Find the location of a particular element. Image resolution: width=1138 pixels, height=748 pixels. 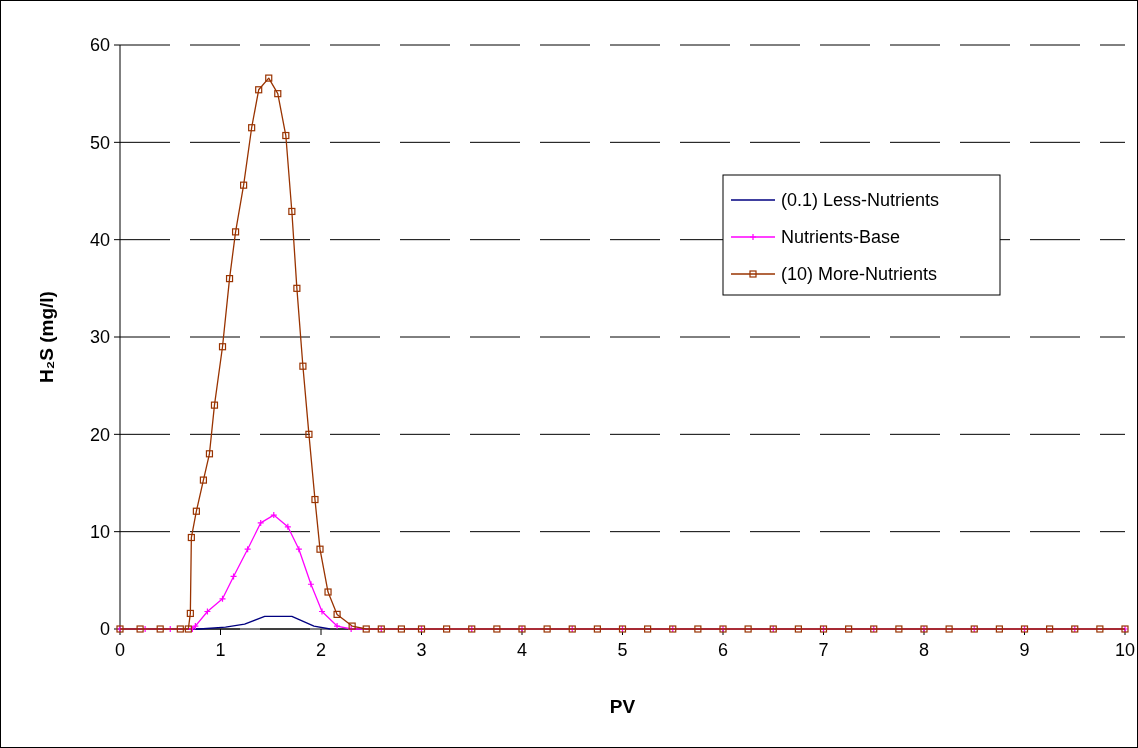

y-tick-label: 10 is located at coordinates (99, 531).